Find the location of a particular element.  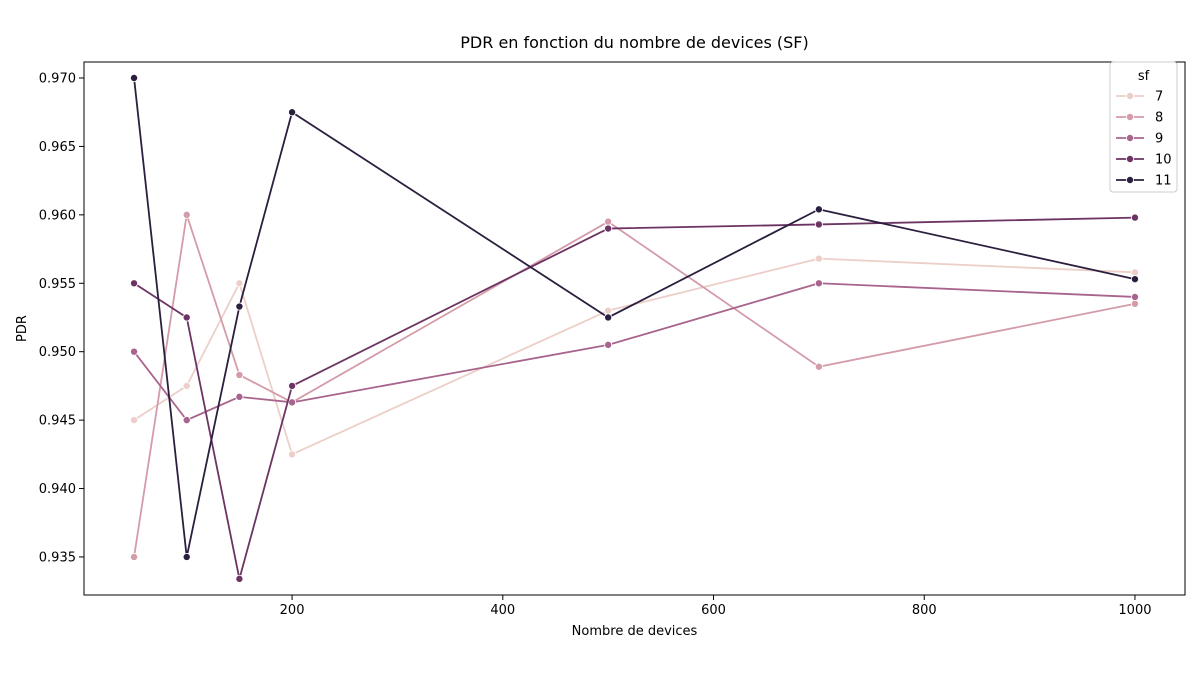

legend-label: 7 is located at coordinates (1159, 97).